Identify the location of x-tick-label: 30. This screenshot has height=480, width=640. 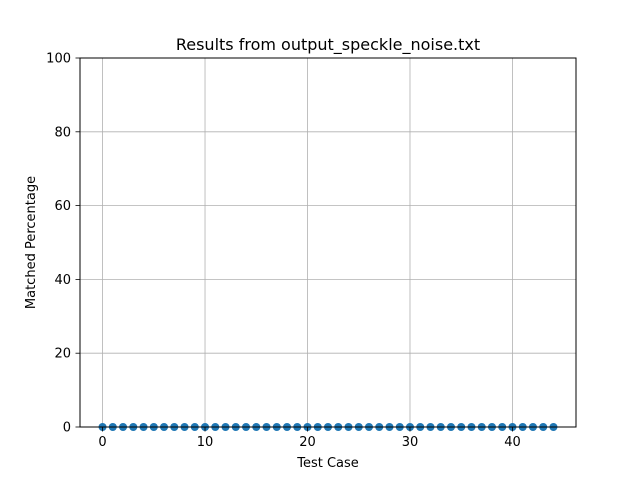
(410, 442).